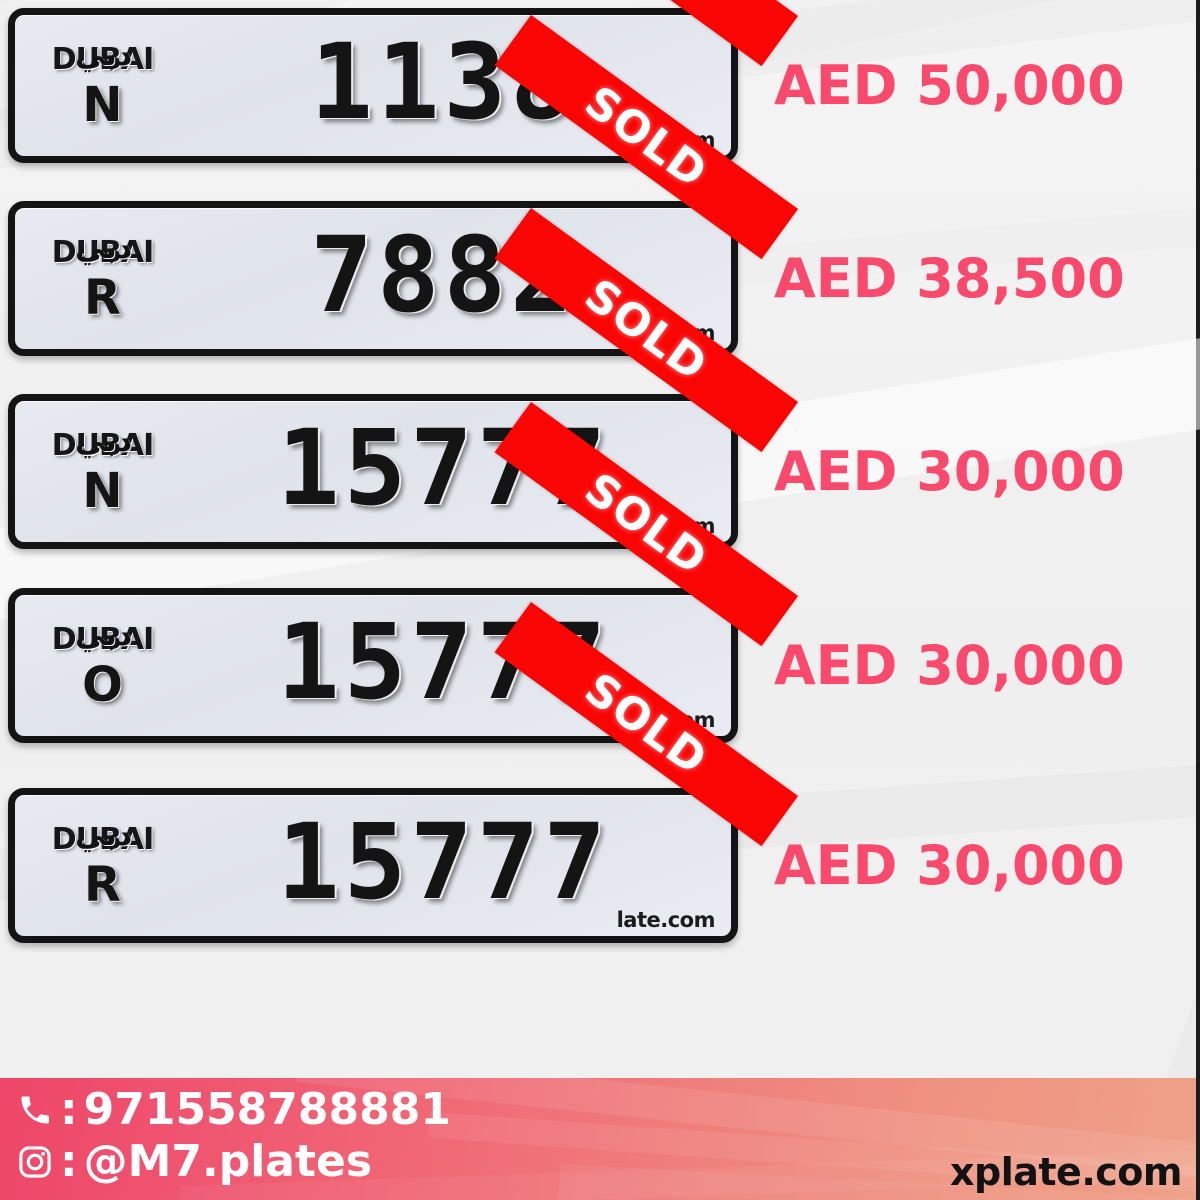 The width and height of the screenshot is (1200, 1200). Describe the element at coordinates (1066, 1172) in the screenshot. I see `site-url: xplate.com` at that location.